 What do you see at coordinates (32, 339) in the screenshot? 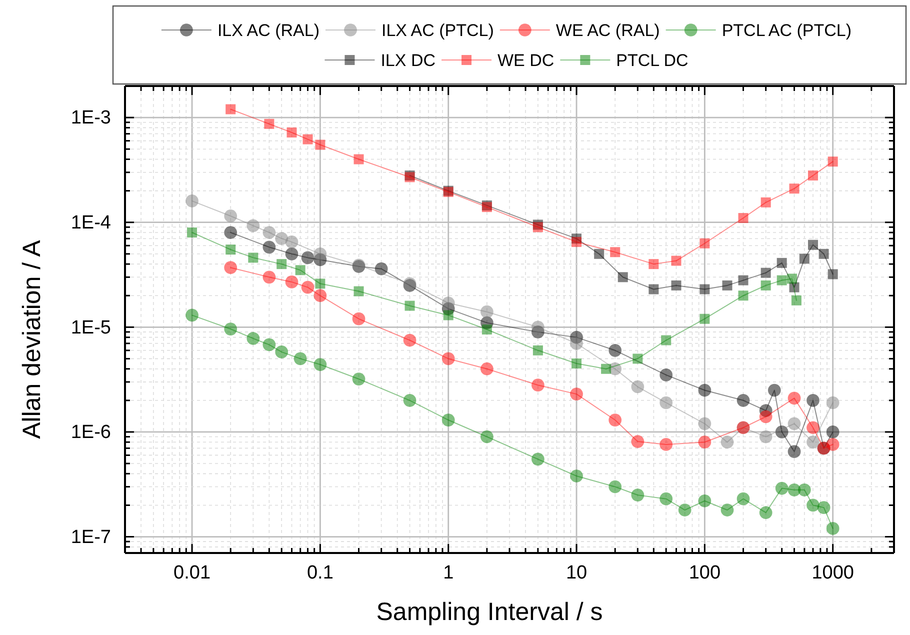
I see `y-axis-title: Allan deviation / A` at bounding box center [32, 339].